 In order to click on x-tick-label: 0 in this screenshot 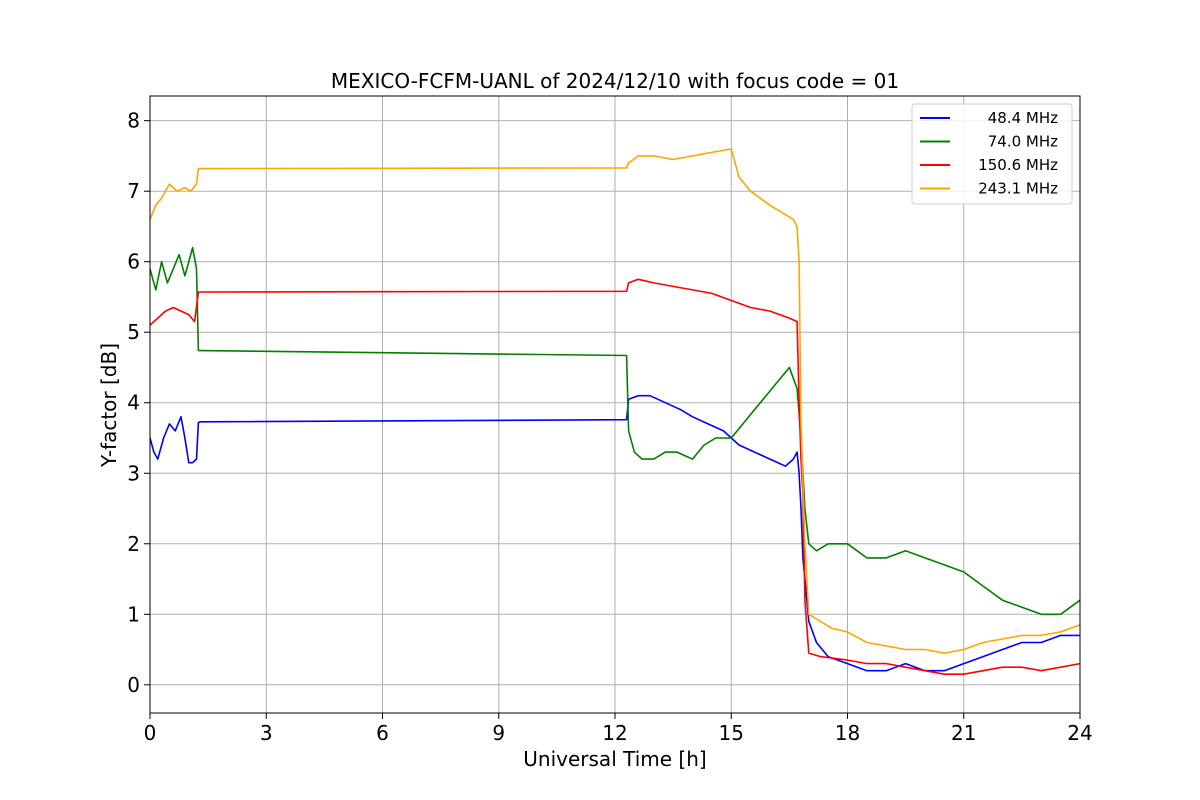, I will do `click(150, 733)`.